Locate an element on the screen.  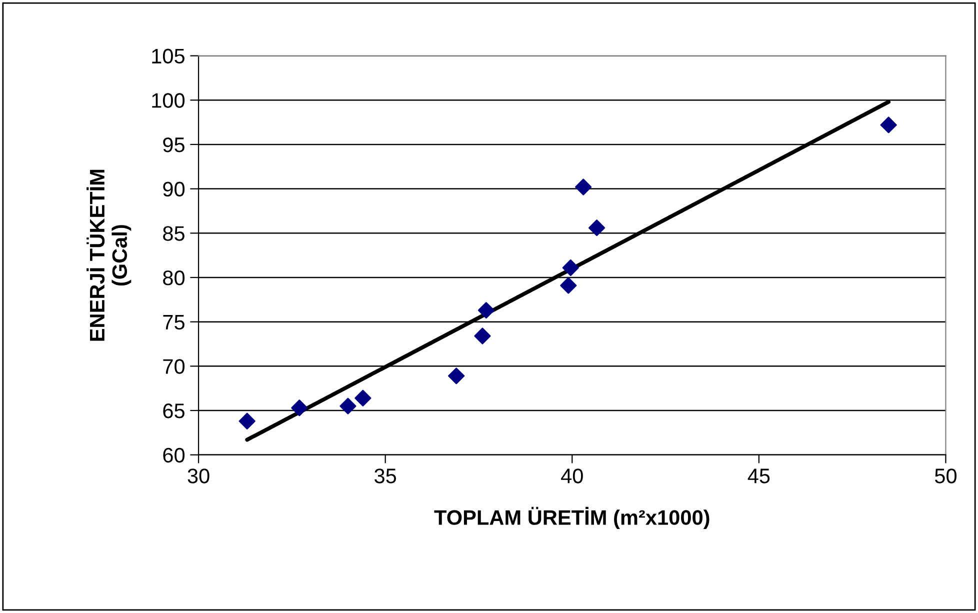
y-tick-label: 100 is located at coordinates (168, 100).